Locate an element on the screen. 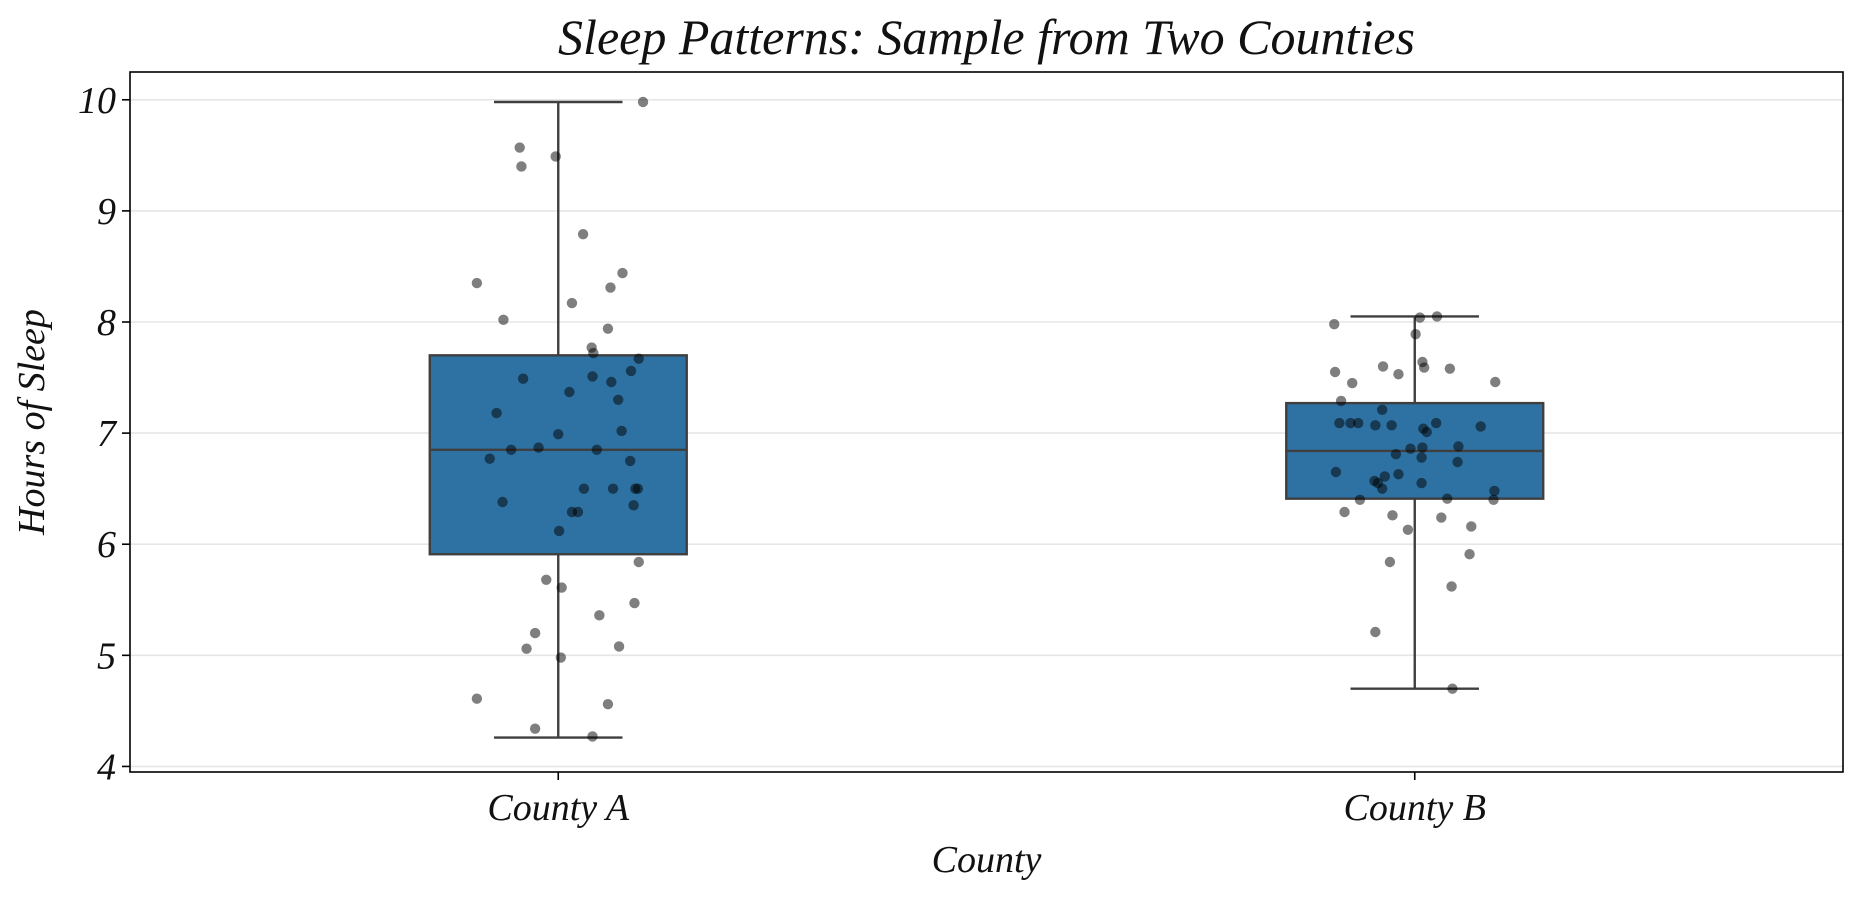 The height and width of the screenshot is (899, 1863). y-tick-label: 7 is located at coordinates (107, 434).